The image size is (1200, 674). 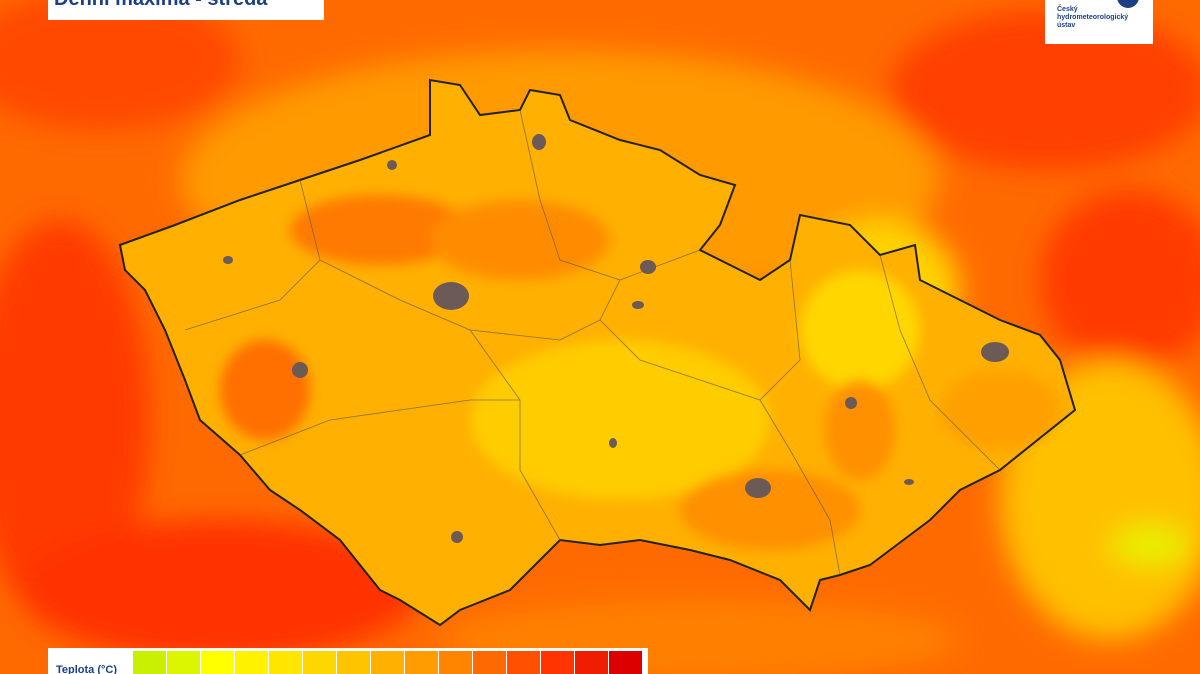 What do you see at coordinates (87, 669) in the screenshot?
I see `legend-label: Teplota (°C)` at bounding box center [87, 669].